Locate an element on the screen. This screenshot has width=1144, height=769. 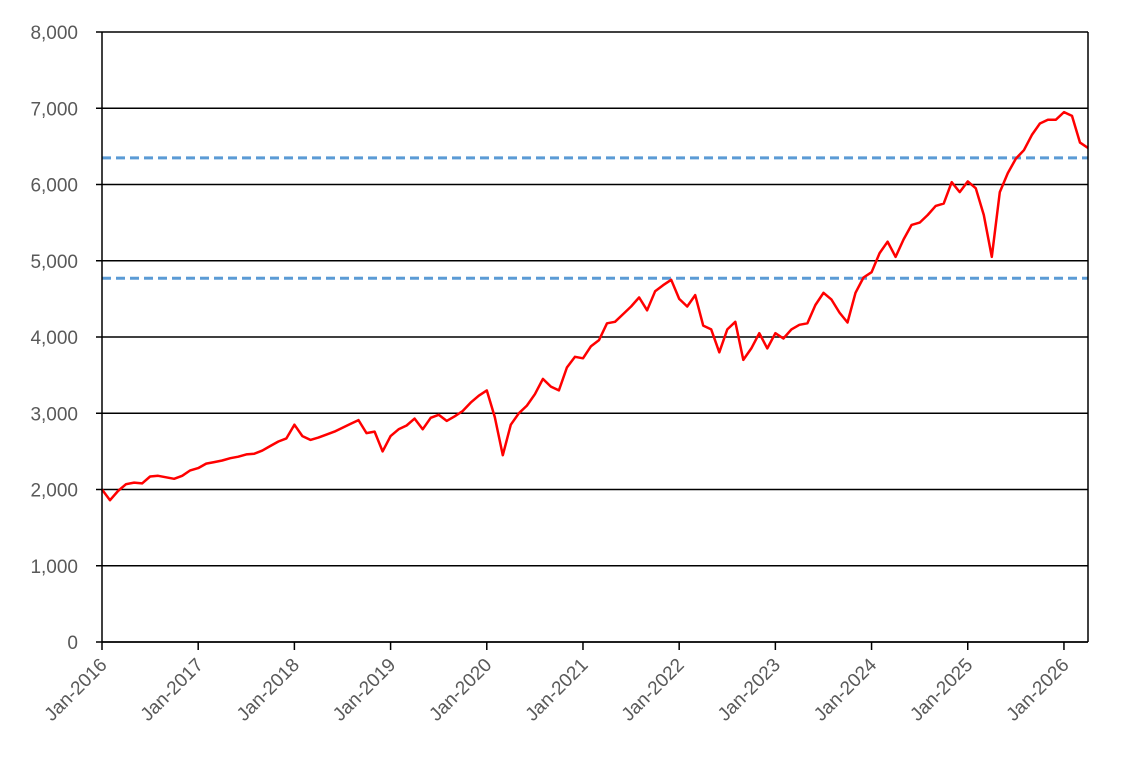
y-tick-label: 3,000 is located at coordinates (54, 414).